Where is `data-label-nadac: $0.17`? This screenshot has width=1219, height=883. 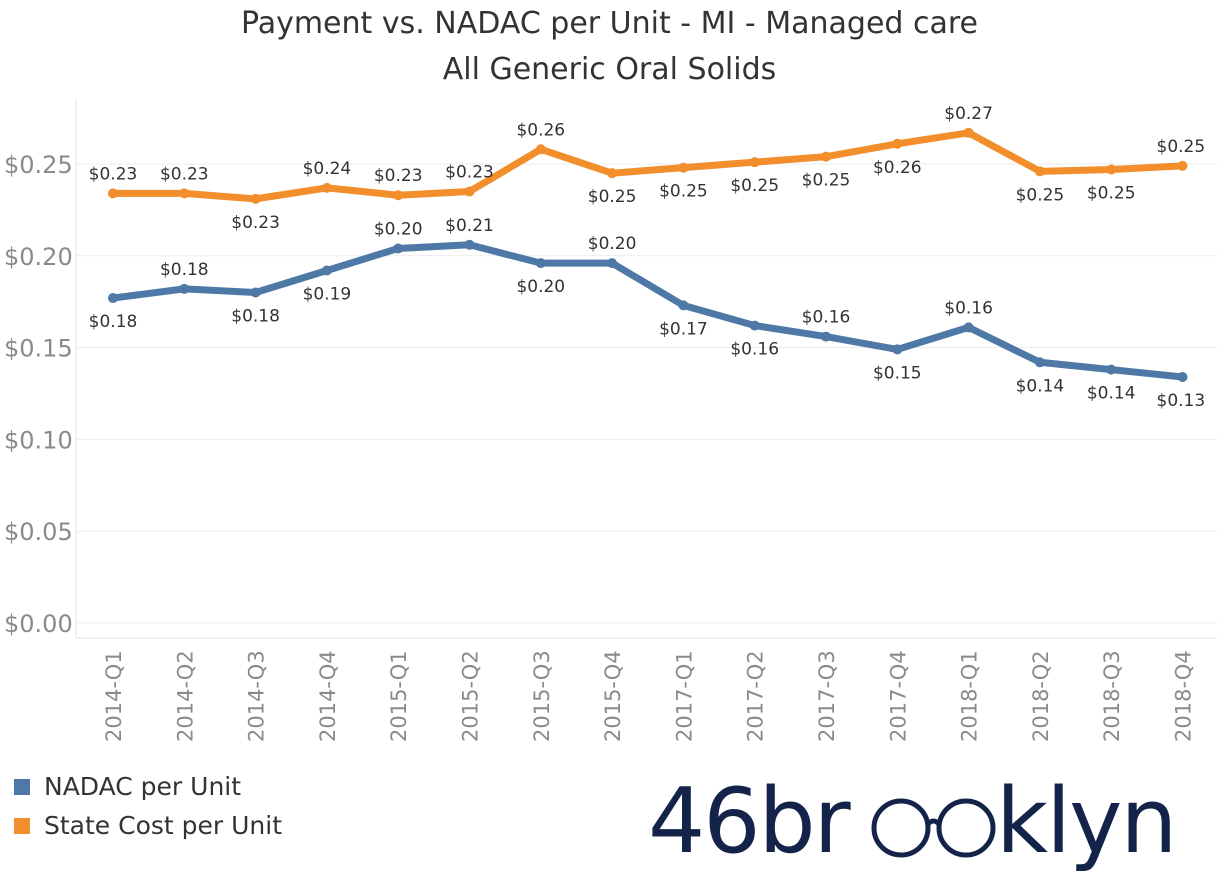
data-label-nadac: $0.17 is located at coordinates (683, 329).